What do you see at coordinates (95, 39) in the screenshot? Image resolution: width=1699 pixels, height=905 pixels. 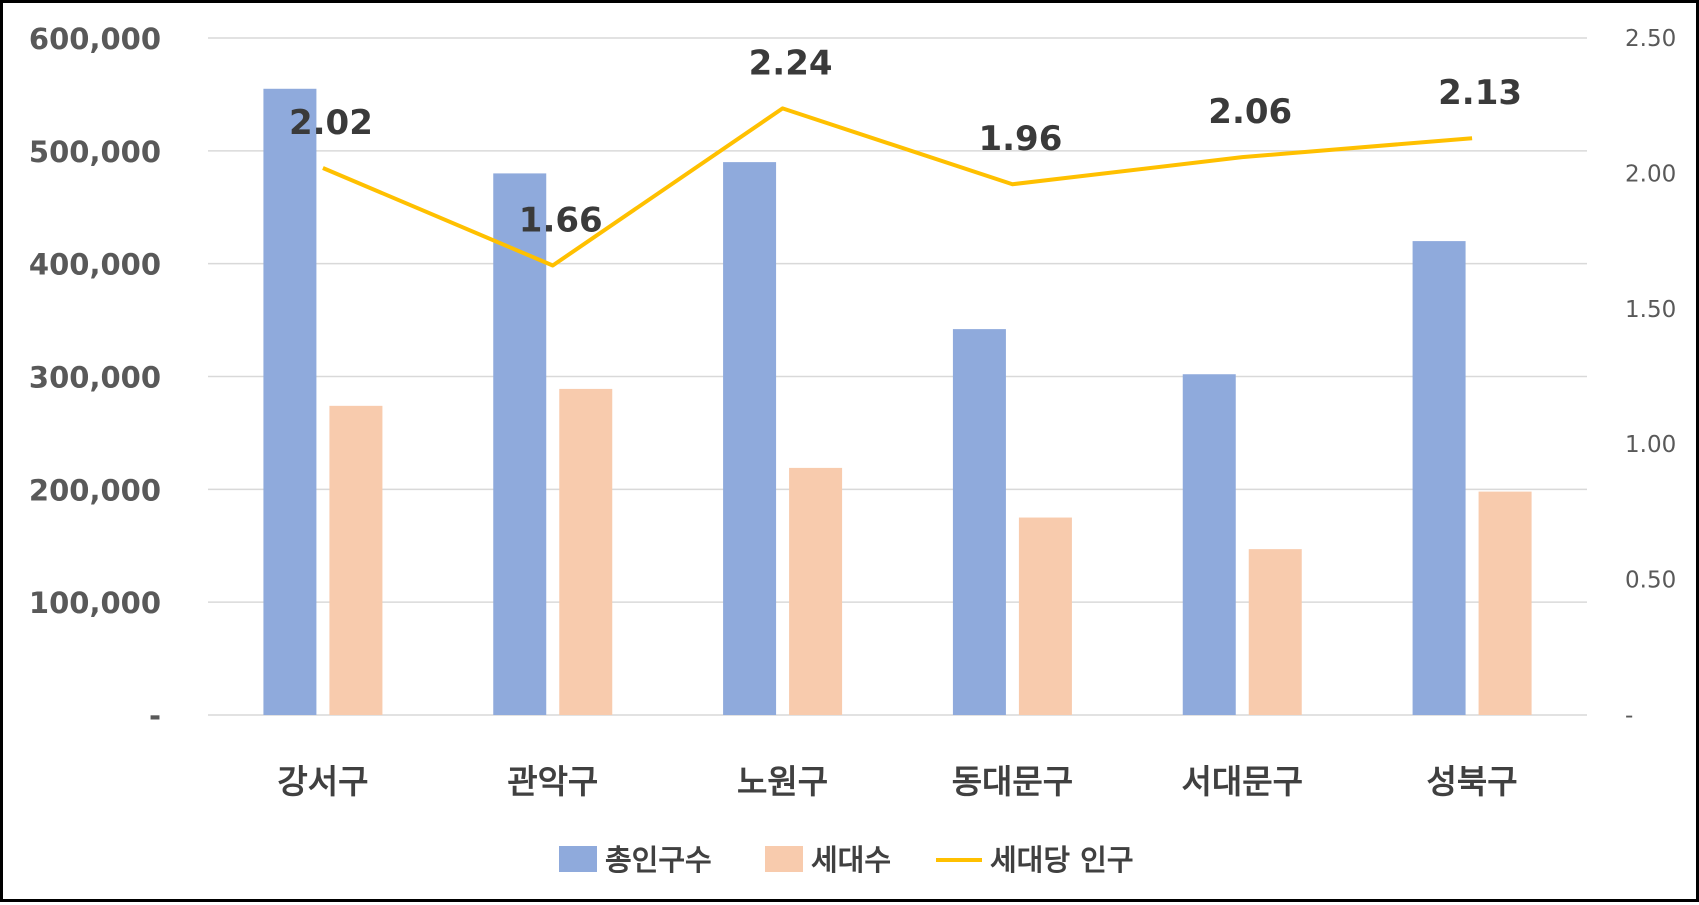 I see `left-axis-tick-label: 600,000` at bounding box center [95, 39].